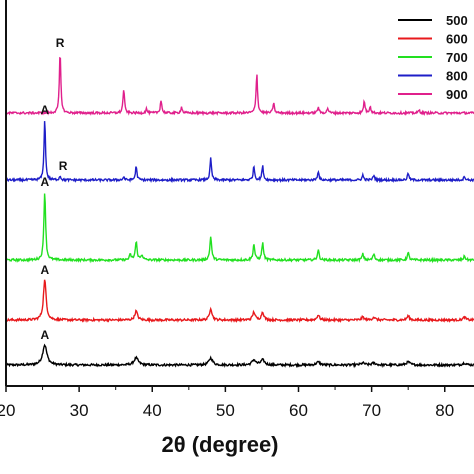  Describe the element at coordinates (60, 43) in the screenshot. I see `peak-label-R-900: R` at that location.